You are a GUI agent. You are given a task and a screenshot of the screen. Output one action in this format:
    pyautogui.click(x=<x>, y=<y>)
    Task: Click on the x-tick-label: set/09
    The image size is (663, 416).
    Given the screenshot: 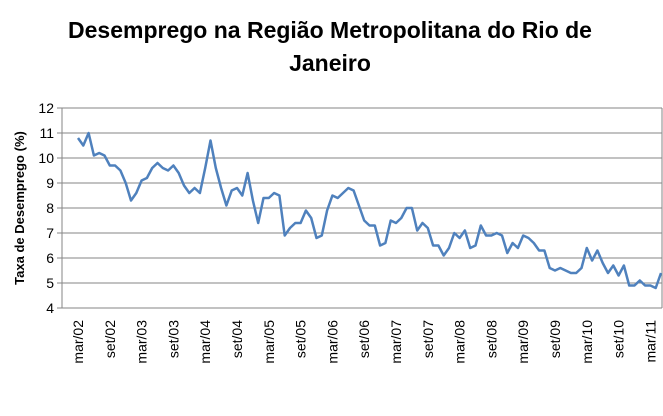 What is the action you would take?
    pyautogui.click(x=555, y=339)
    